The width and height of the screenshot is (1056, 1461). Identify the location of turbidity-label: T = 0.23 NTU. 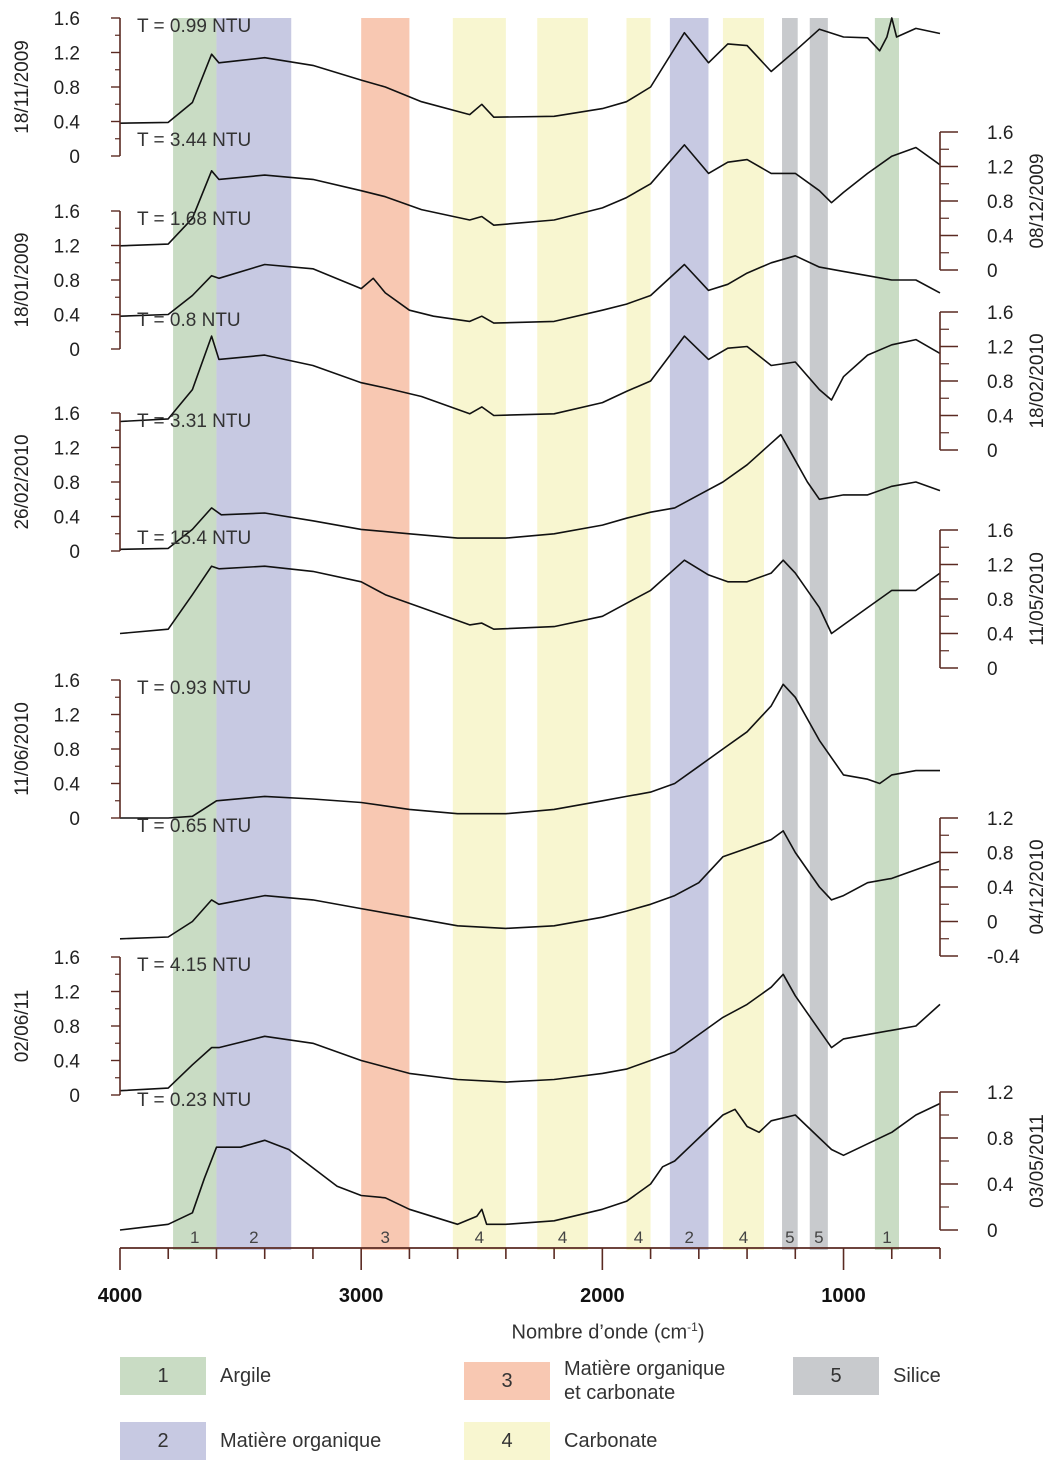
(194, 1100).